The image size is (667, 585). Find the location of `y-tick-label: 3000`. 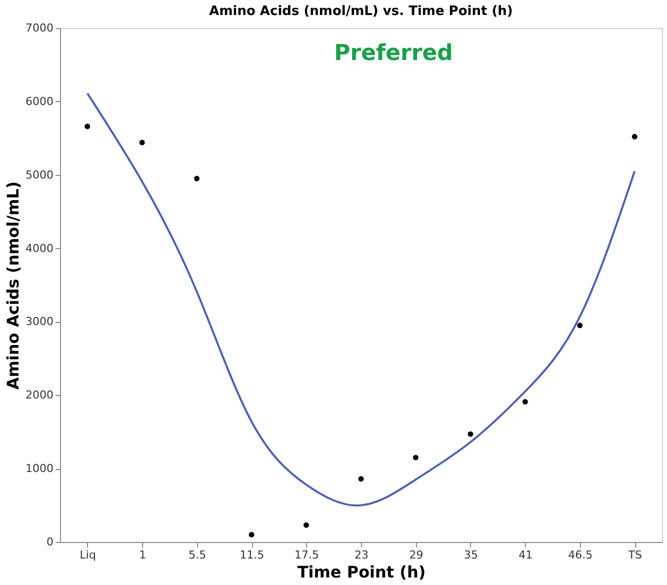

y-tick-label: 3000 is located at coordinates (40, 321).